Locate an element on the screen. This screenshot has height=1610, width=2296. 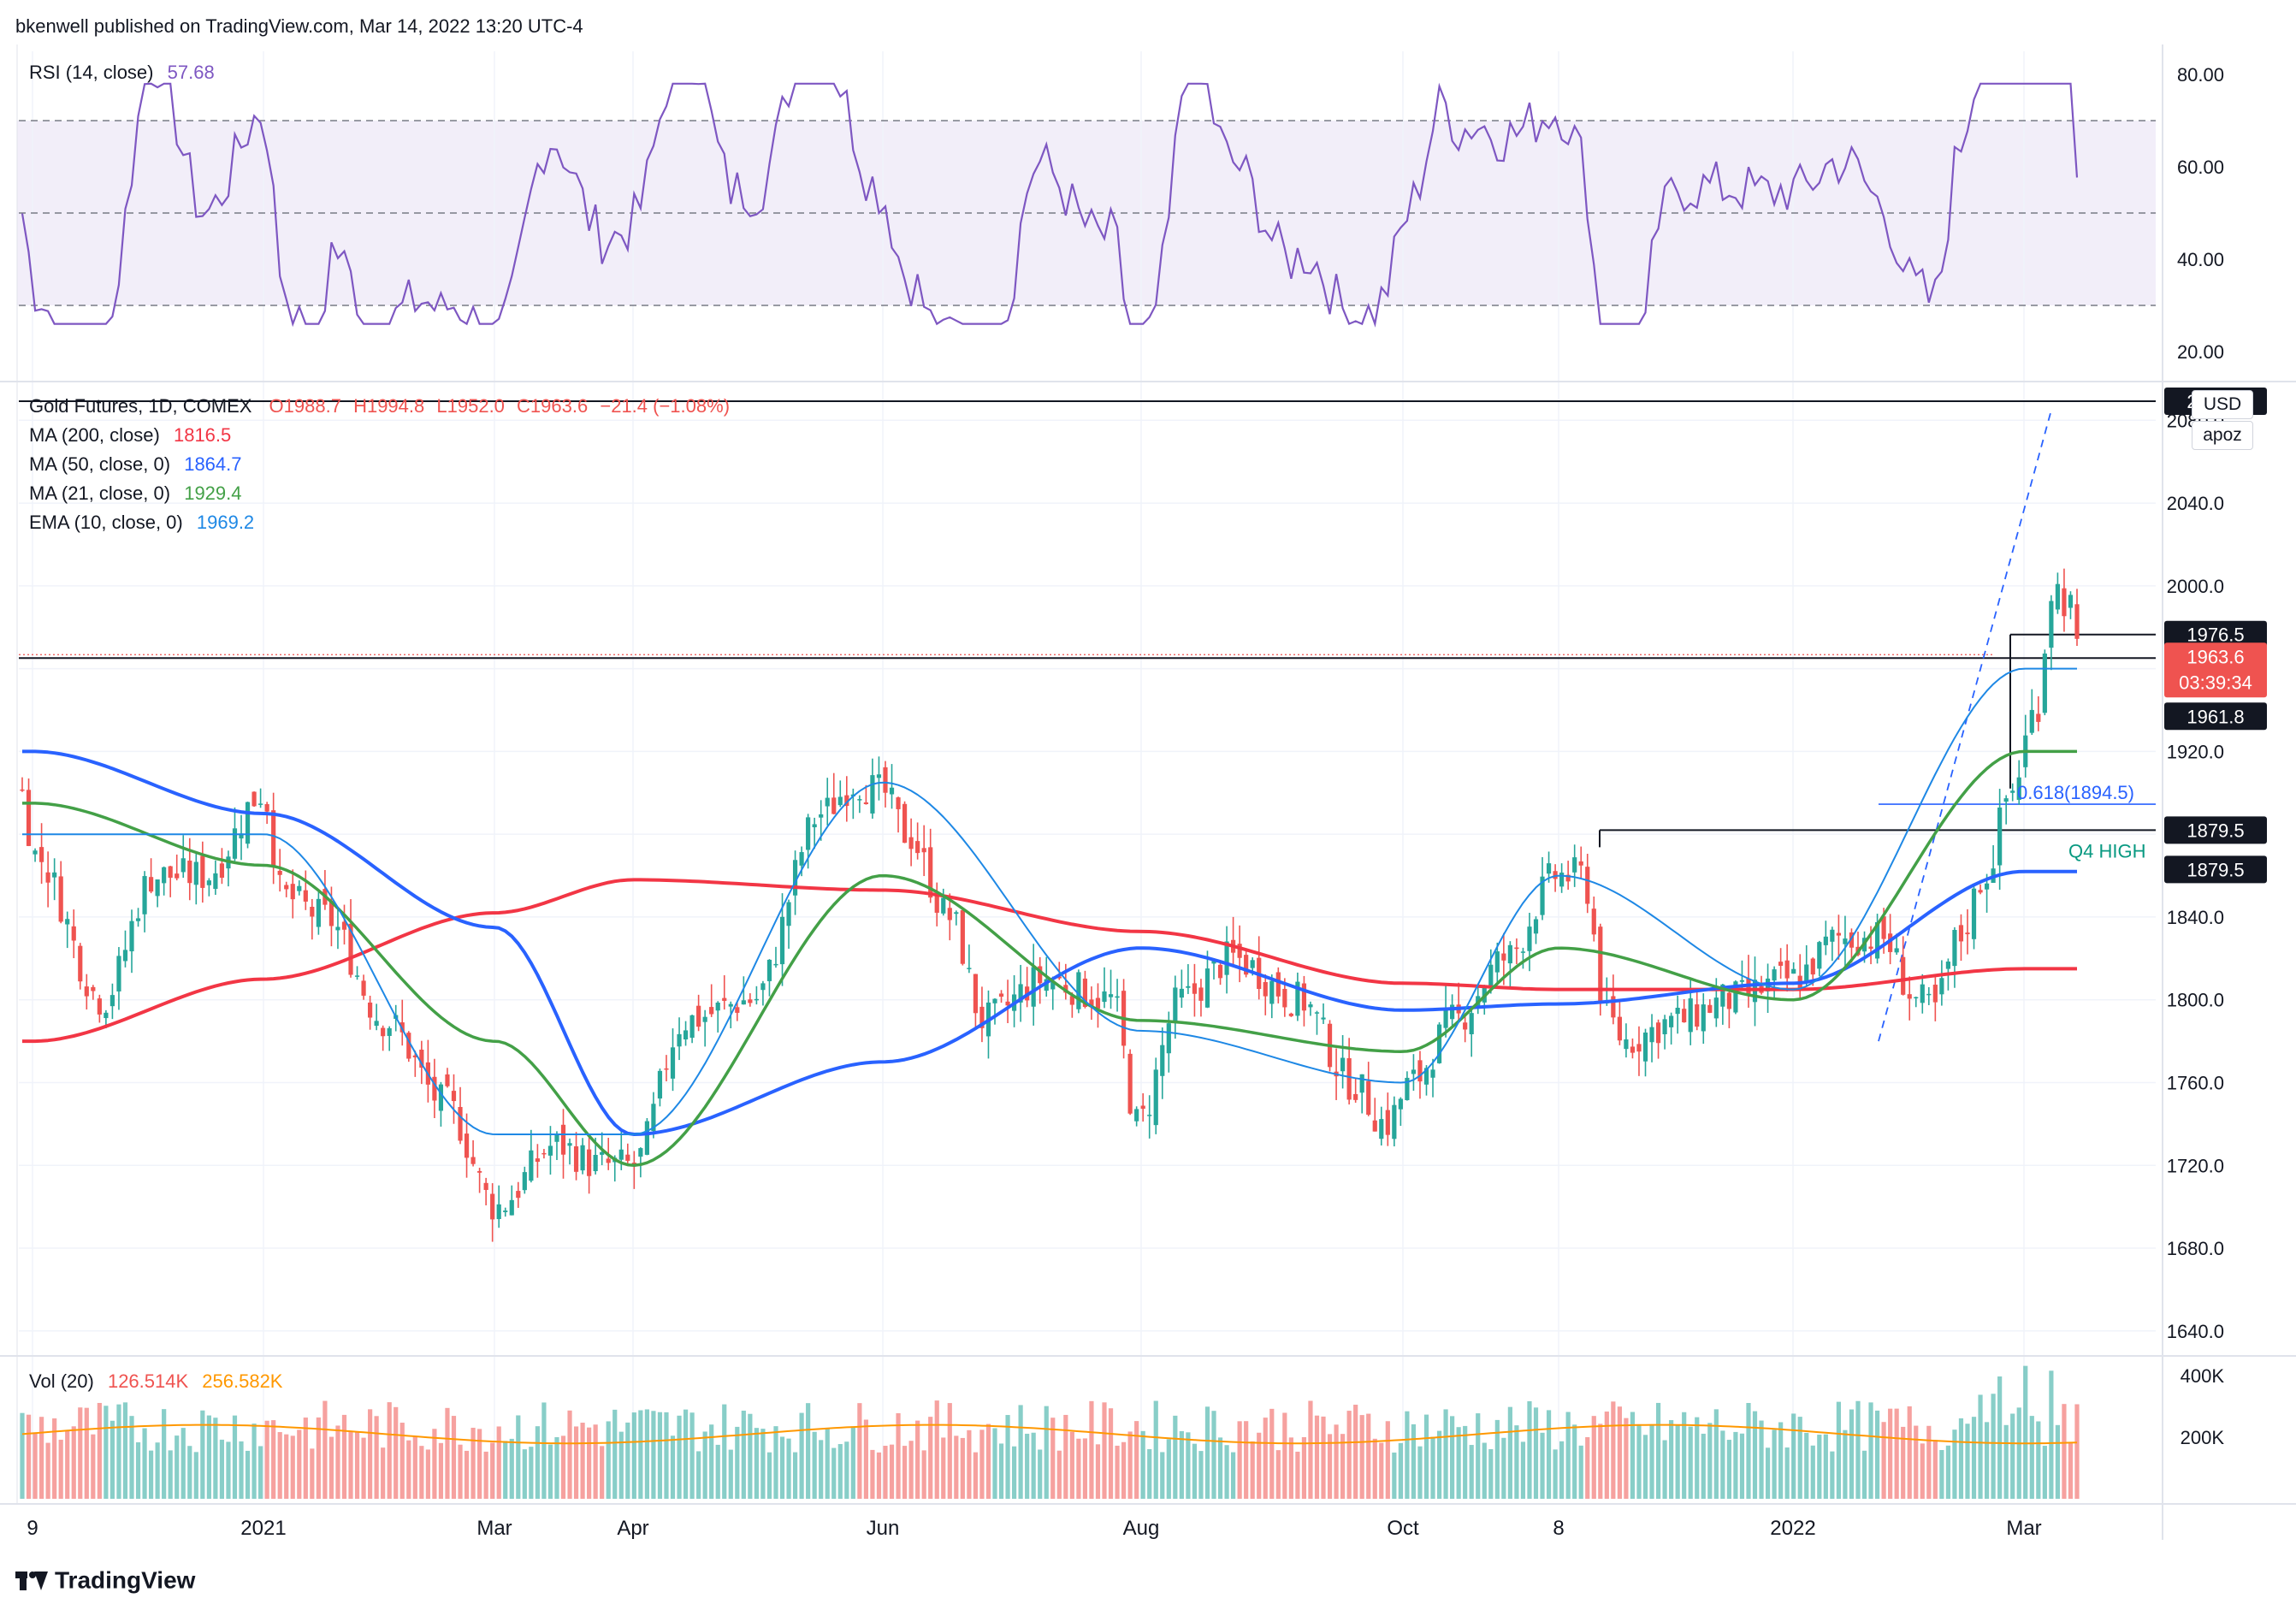
rsi-axis-label: 40.00 is located at coordinates (2200, 260).